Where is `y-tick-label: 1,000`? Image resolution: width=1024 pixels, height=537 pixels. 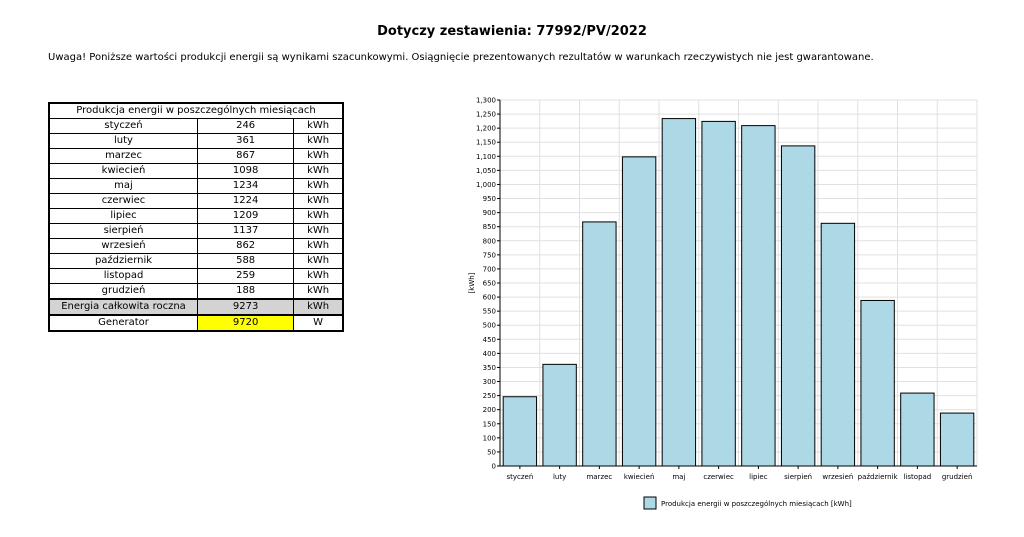 y-tick-label: 1,000 is located at coordinates (486, 185).